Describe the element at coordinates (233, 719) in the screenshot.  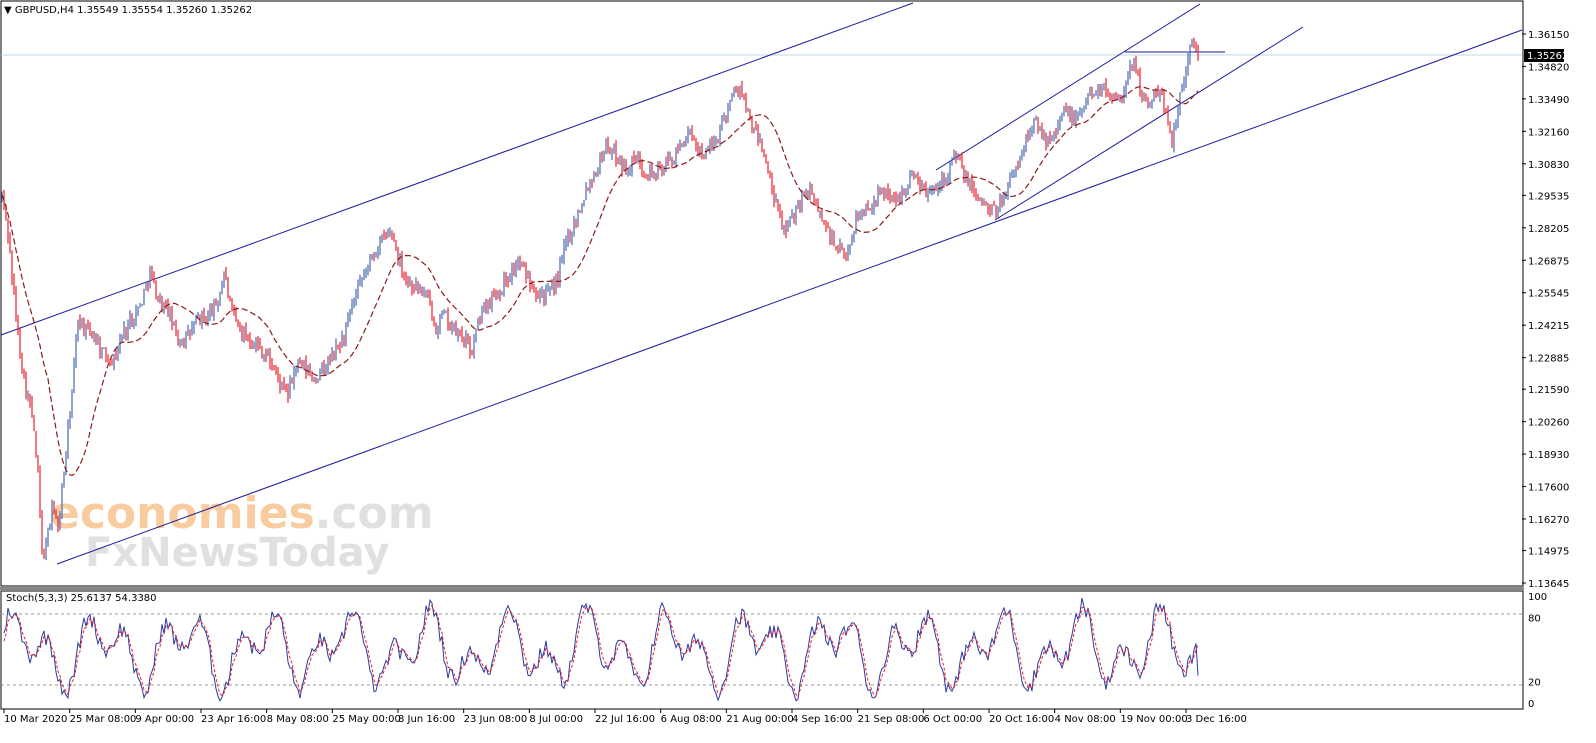
I see `time-tick-label: 23 Apr 16:00` at that location.